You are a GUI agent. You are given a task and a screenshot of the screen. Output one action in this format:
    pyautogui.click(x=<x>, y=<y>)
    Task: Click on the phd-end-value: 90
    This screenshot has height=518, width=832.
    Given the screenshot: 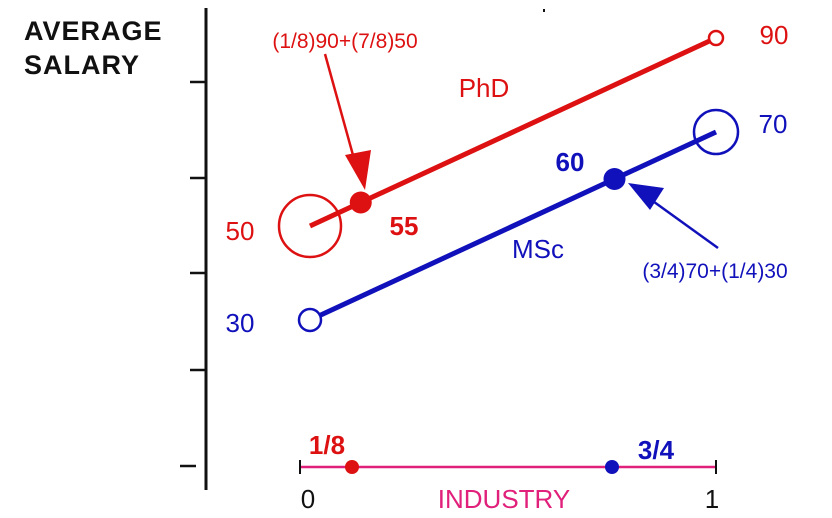 What is the action you would take?
    pyautogui.click(x=774, y=35)
    